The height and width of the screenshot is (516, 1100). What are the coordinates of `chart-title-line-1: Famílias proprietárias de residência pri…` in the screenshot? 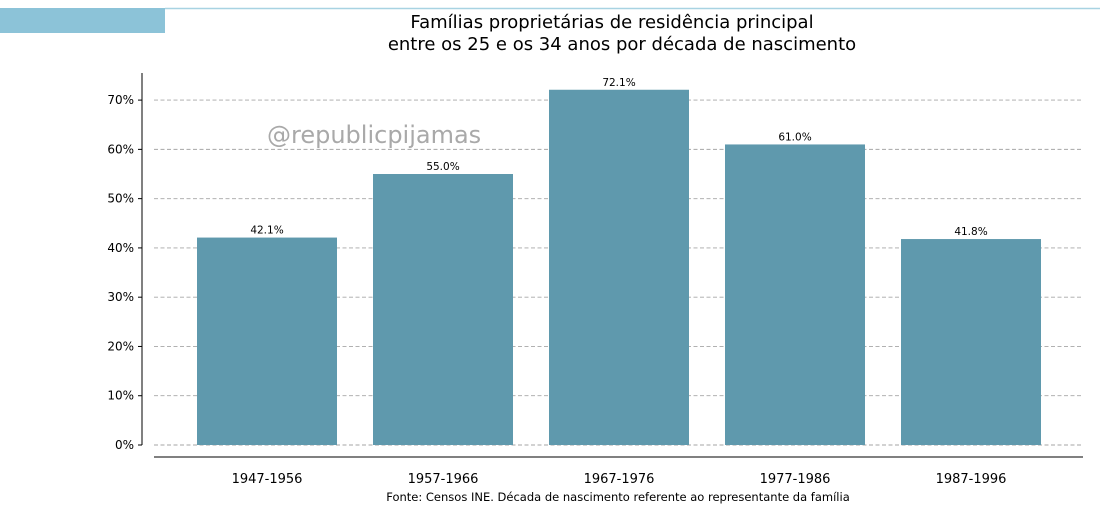 It's located at (611, 22).